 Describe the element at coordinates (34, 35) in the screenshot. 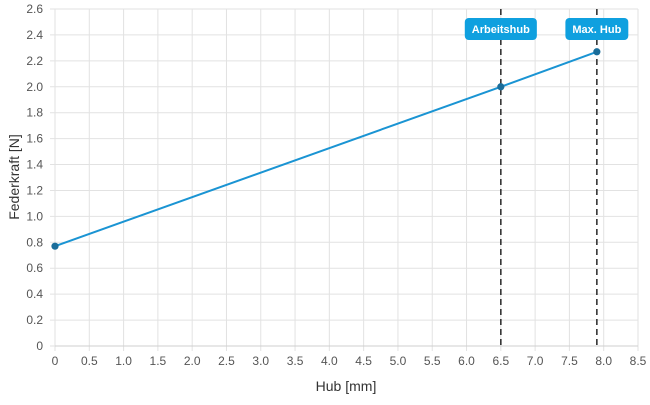

I see `y-tick-label: 2.4` at that location.